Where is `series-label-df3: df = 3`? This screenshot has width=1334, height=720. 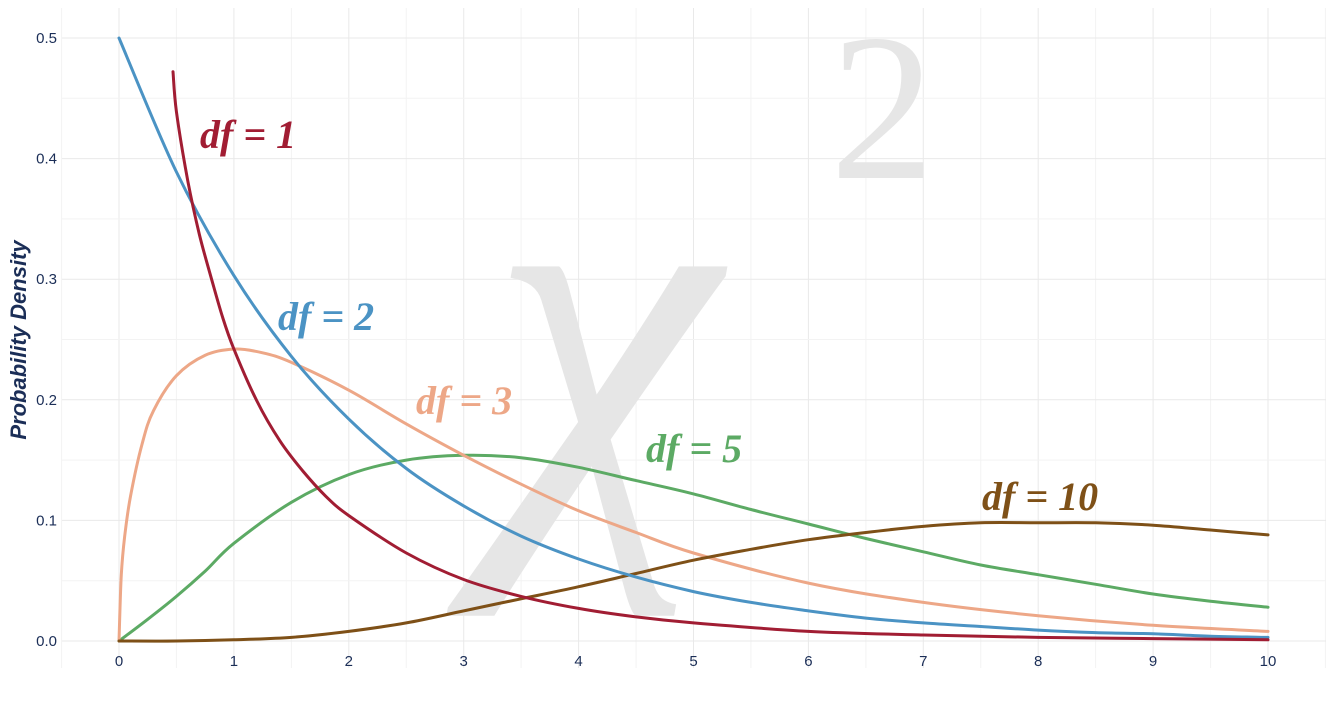 series-label-df3: df = 3 is located at coordinates (464, 400).